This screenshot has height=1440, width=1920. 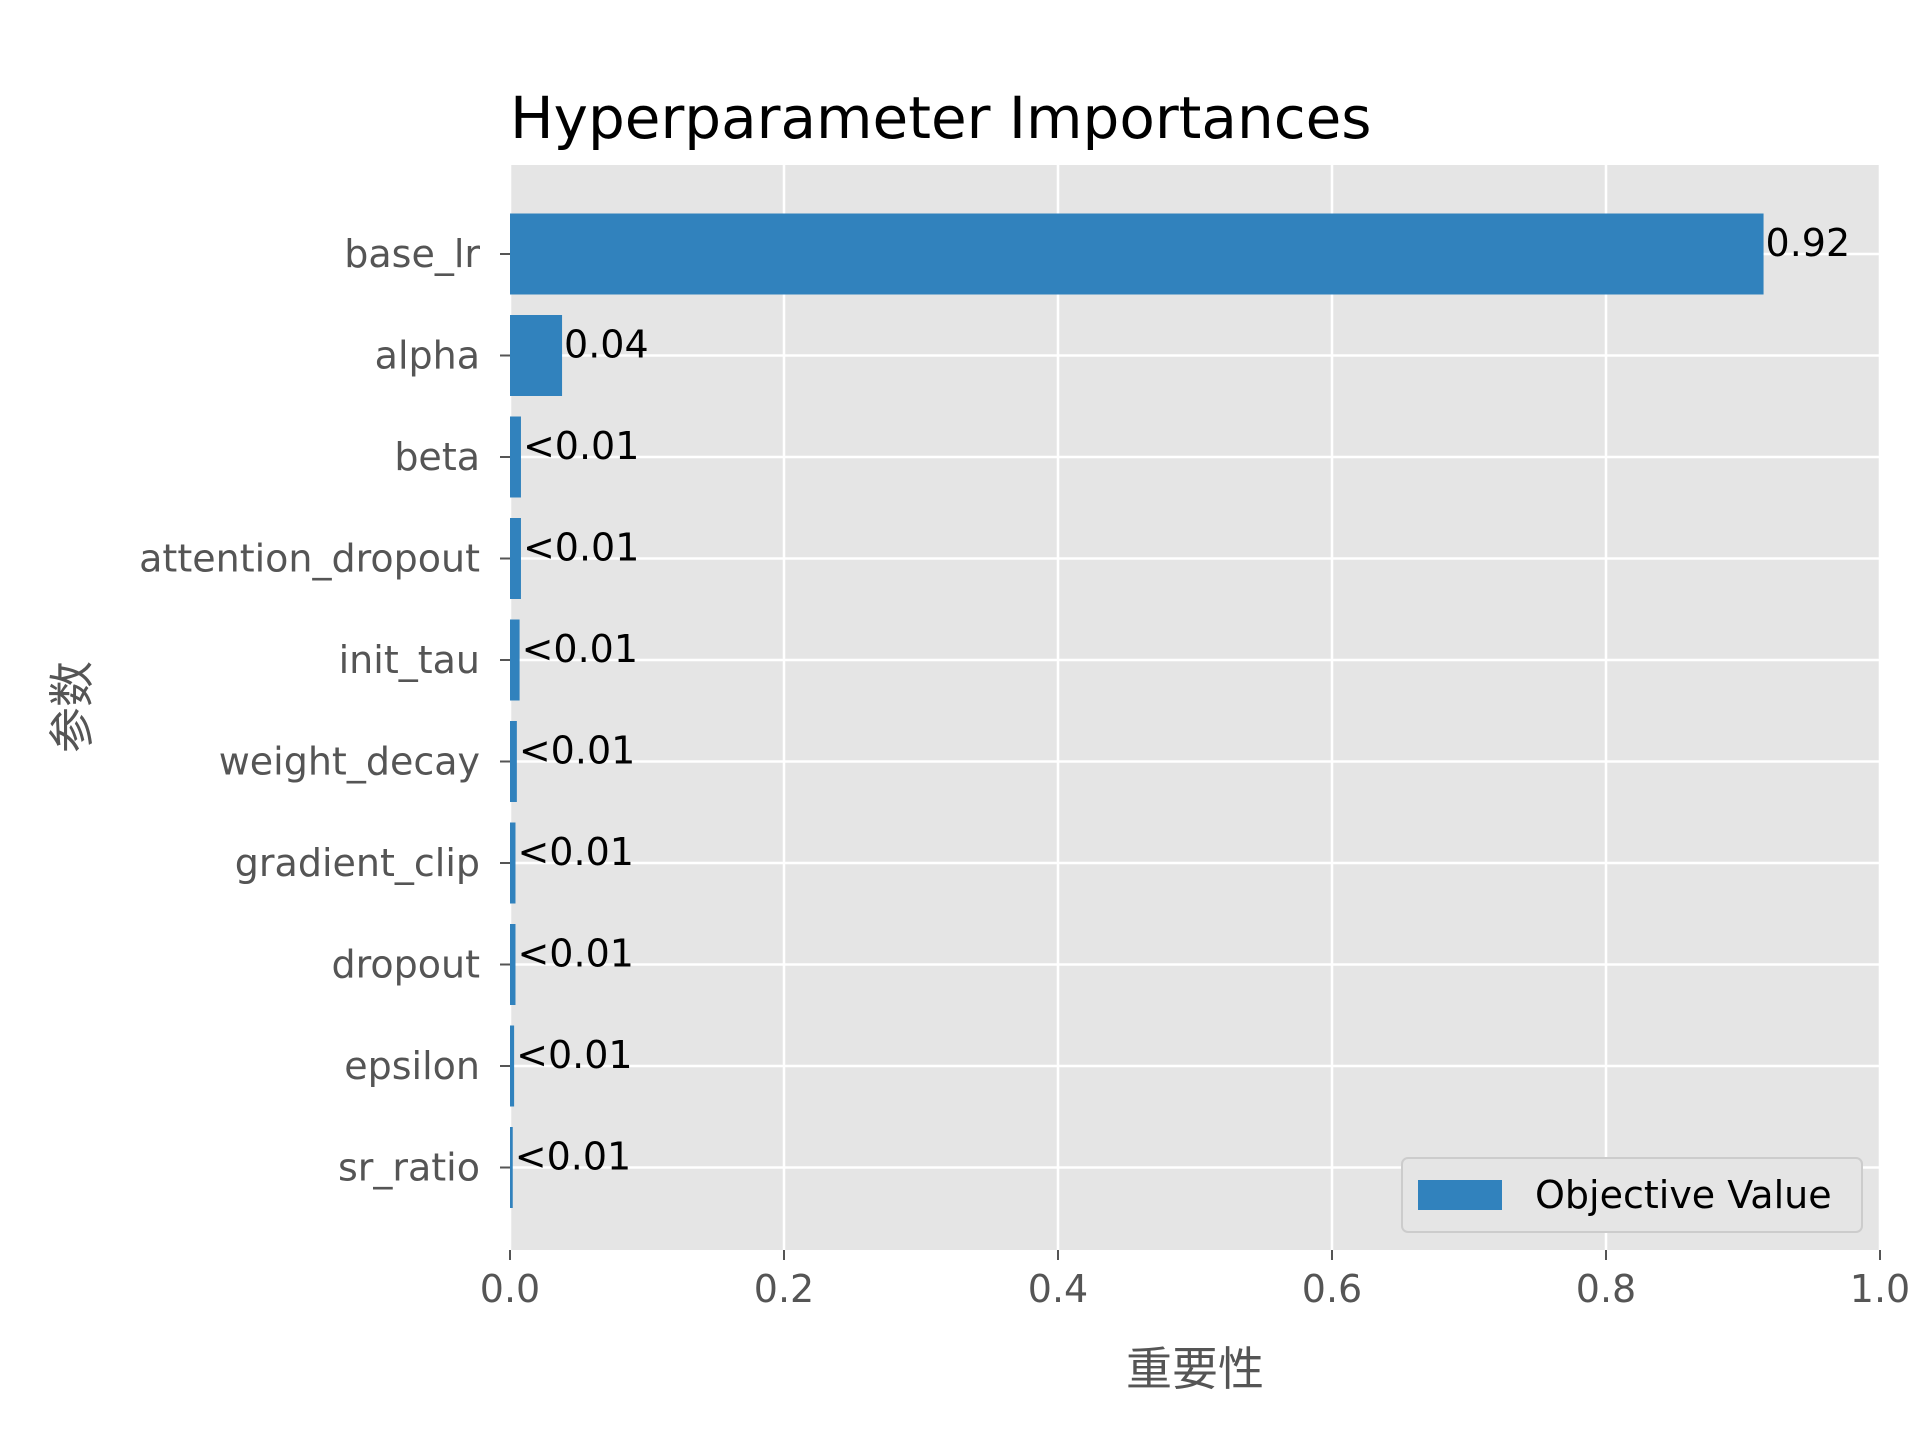 I want to click on y-tick-label: sr_ratio, so click(x=409, y=1168).